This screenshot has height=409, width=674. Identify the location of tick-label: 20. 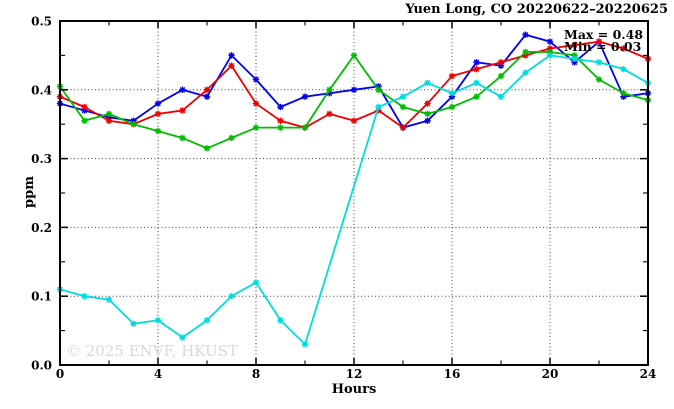
(550, 374).